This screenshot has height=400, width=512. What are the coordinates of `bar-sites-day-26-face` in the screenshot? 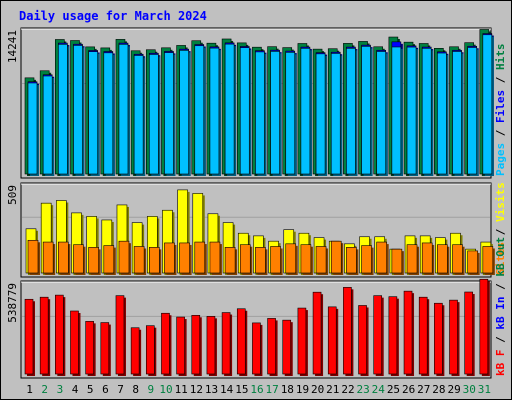 It's located at (412, 259).